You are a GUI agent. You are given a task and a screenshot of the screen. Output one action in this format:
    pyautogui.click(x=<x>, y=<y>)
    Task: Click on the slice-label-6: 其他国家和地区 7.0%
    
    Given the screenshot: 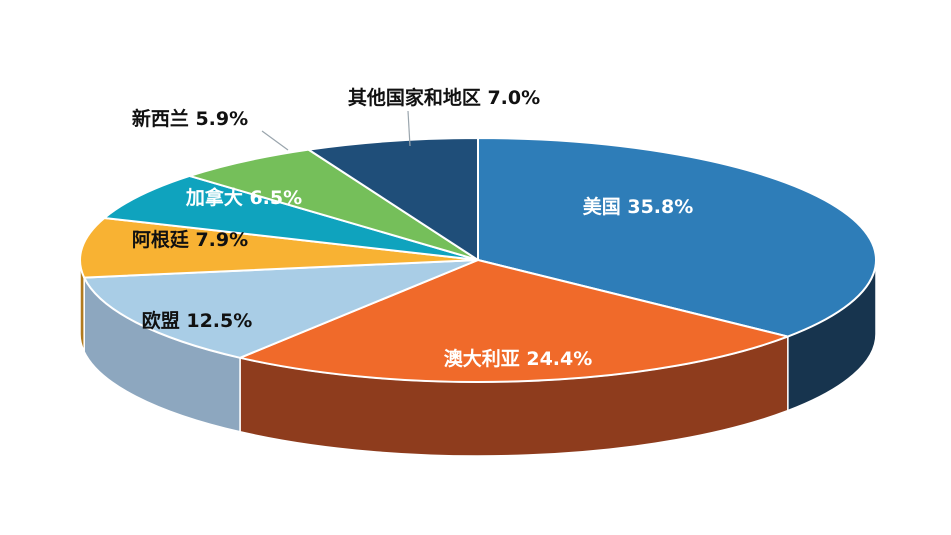 What is the action you would take?
    pyautogui.click(x=444, y=97)
    